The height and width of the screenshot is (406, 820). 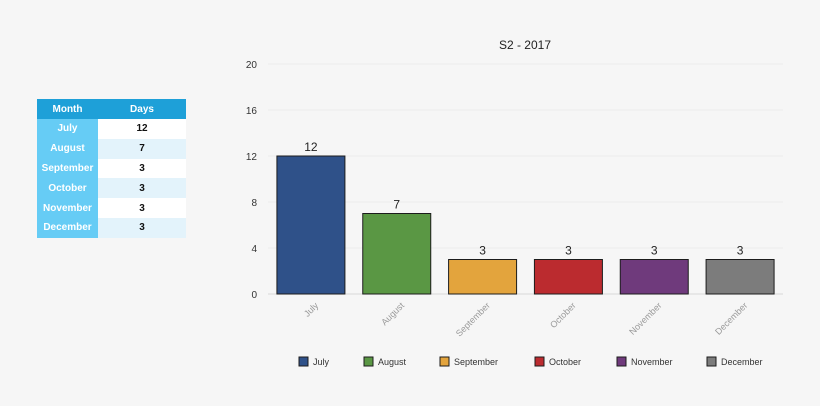 I want to click on table-row: September 3, so click(x=111, y=168).